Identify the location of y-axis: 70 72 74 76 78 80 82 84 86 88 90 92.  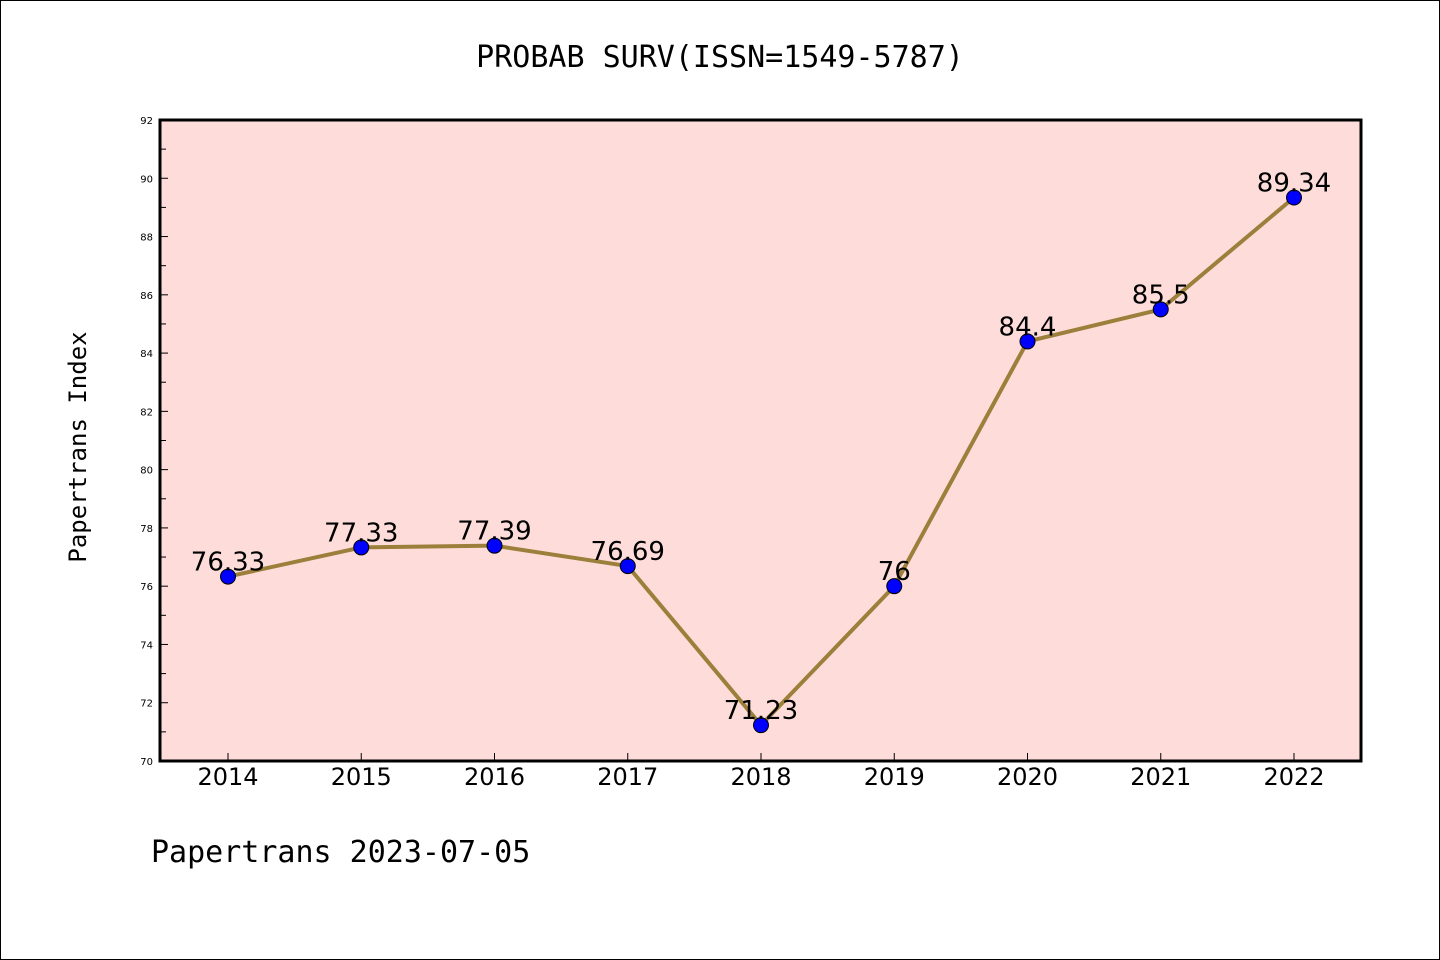
(154, 442).